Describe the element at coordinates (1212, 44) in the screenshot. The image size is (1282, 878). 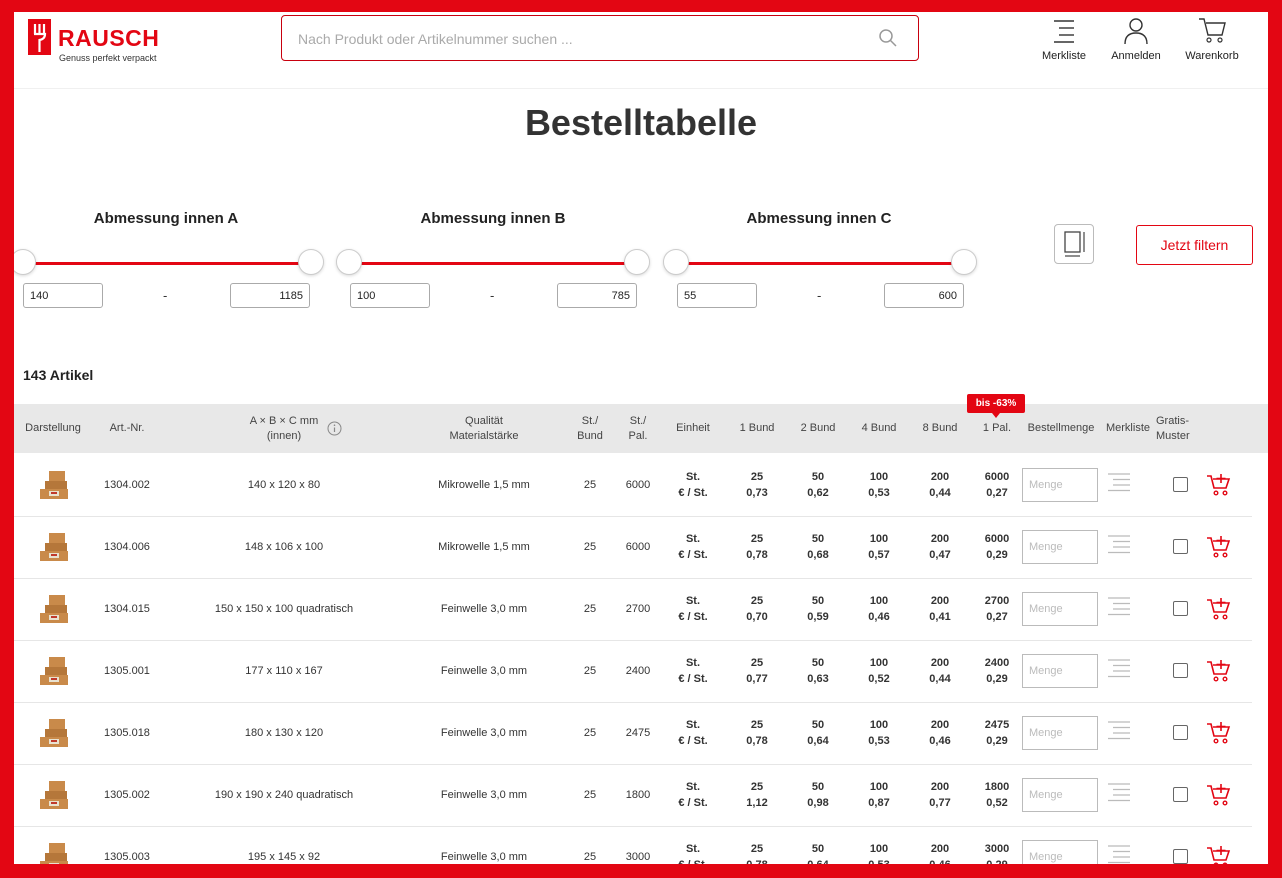
I see `cart-button: Warenkorb` at that location.